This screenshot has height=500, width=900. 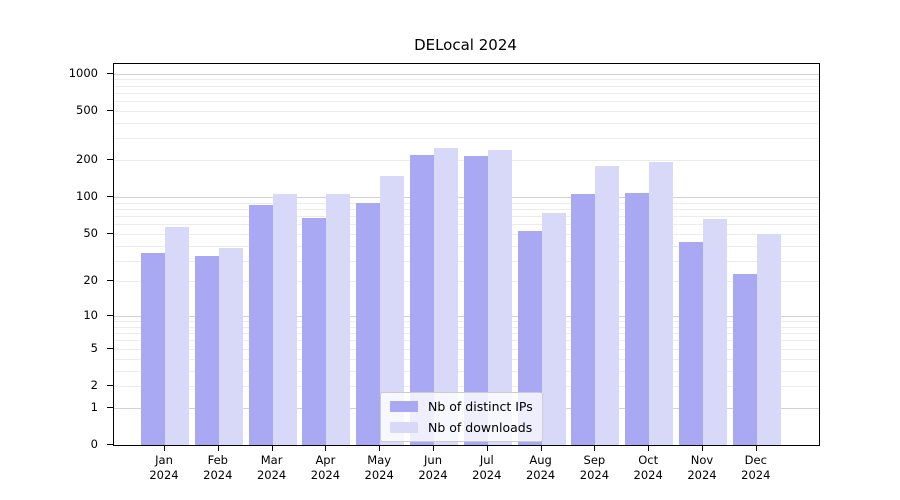 I want to click on y-tick-label: 1000, so click(x=83, y=72).